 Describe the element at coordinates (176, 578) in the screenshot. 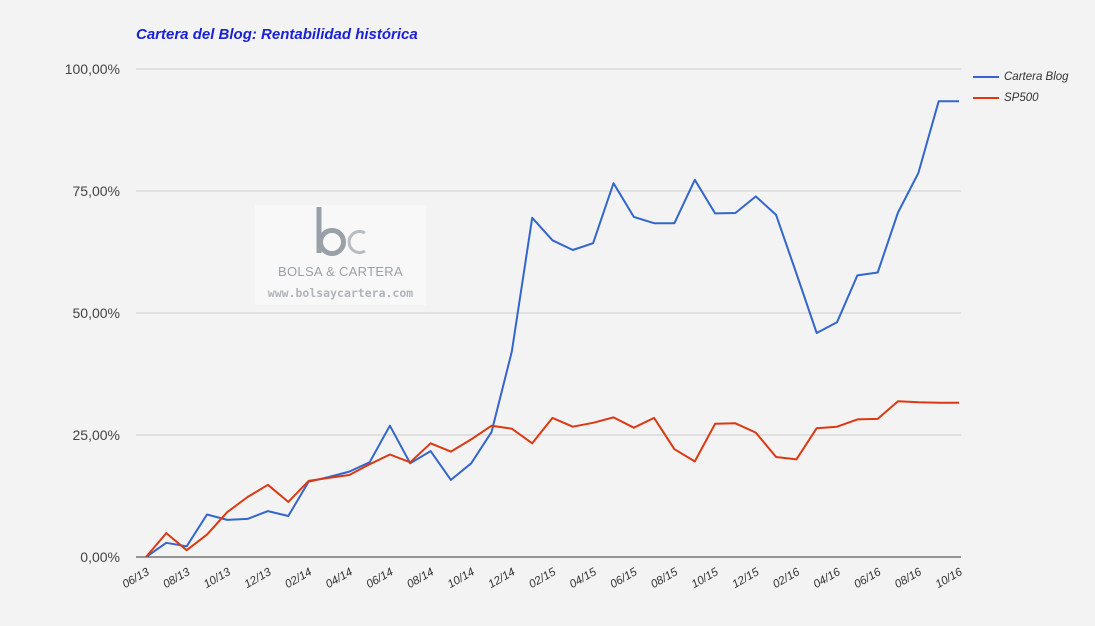

I see `x-tick-label: 08/13` at that location.